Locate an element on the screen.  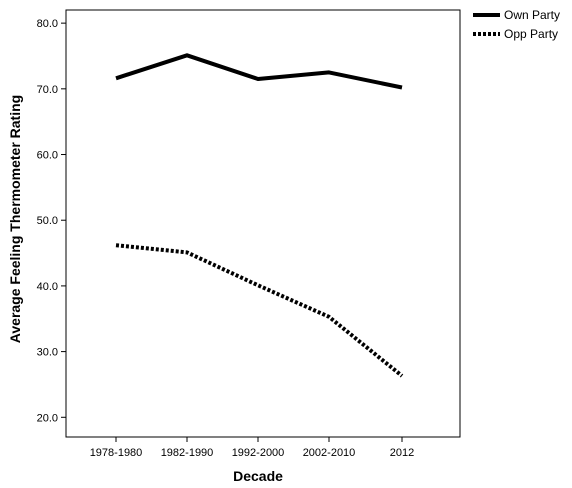
y-tick-label: 70.0 is located at coordinates (47, 90).